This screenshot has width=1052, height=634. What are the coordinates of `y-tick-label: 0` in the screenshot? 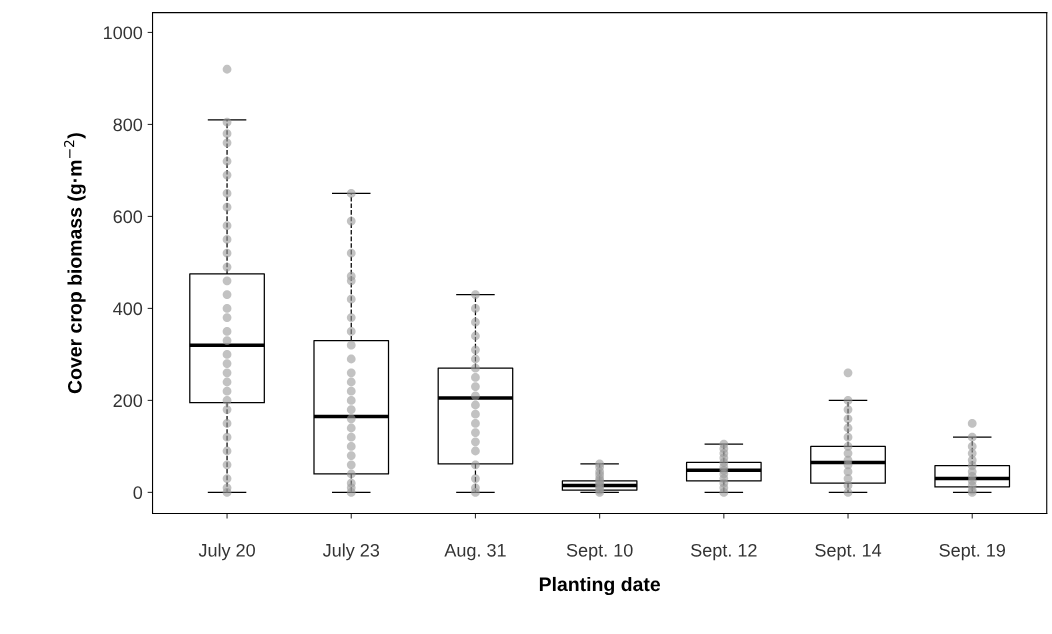 It's located at (138, 493).